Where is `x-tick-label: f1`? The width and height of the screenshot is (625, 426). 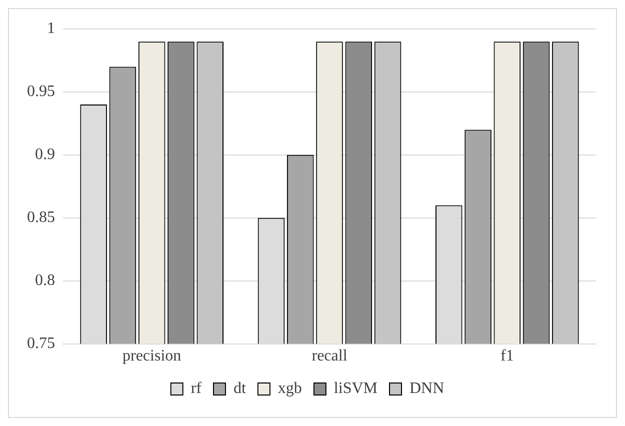 x-tick-label: f1 is located at coordinates (507, 356).